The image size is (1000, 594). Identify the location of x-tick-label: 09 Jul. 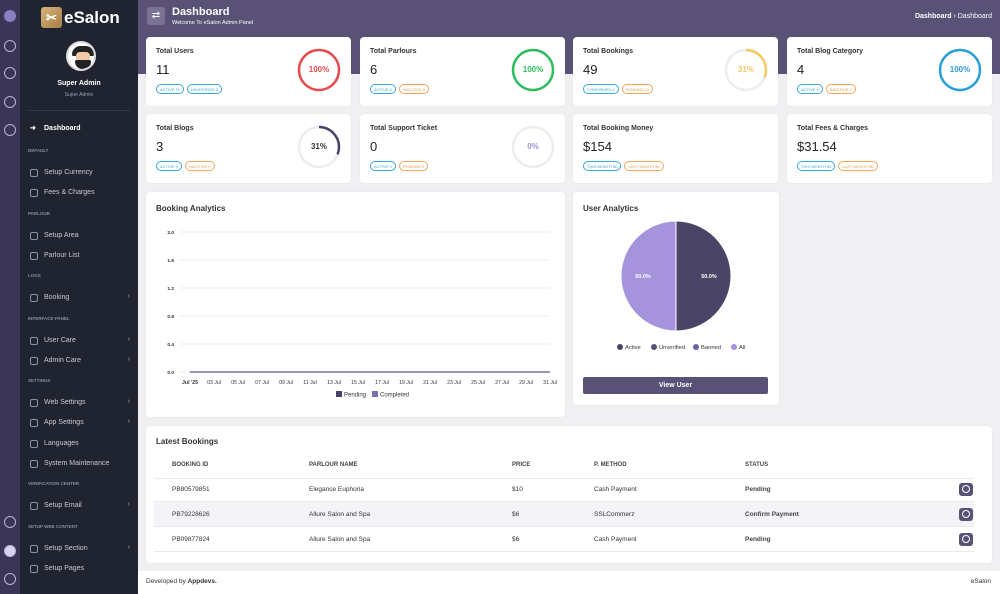
(286, 383).